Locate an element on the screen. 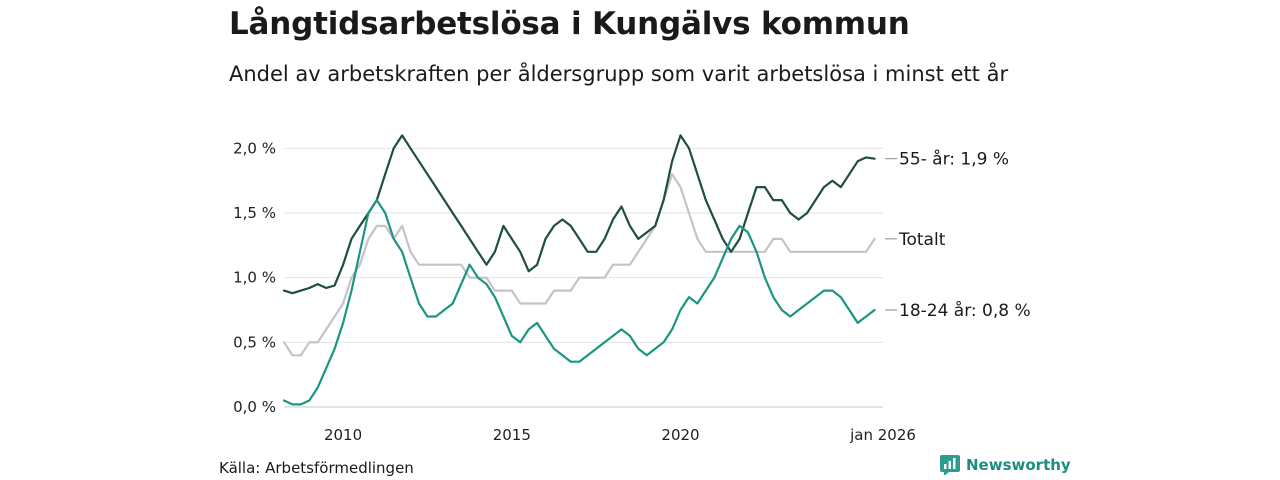  y-tick-label: 0,5 % is located at coordinates (254, 342).